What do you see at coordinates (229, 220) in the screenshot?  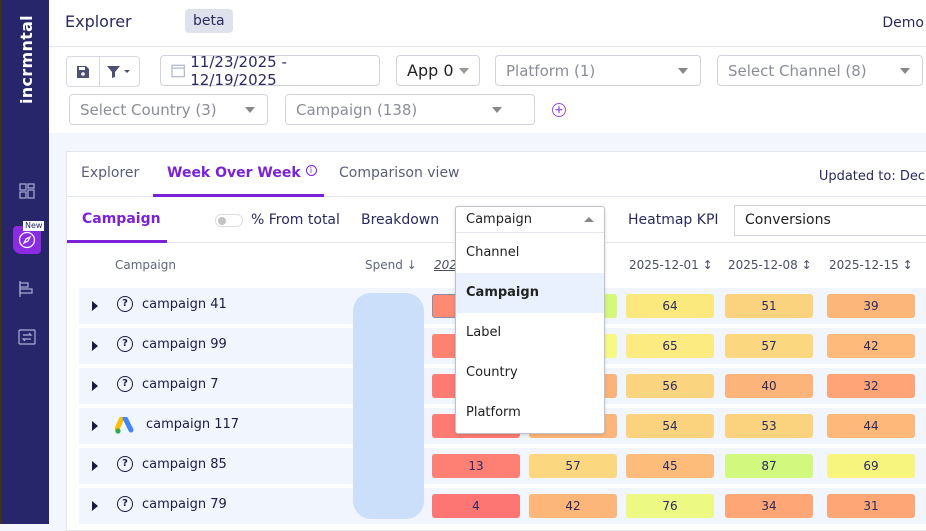 I see `percent-toggle` at bounding box center [229, 220].